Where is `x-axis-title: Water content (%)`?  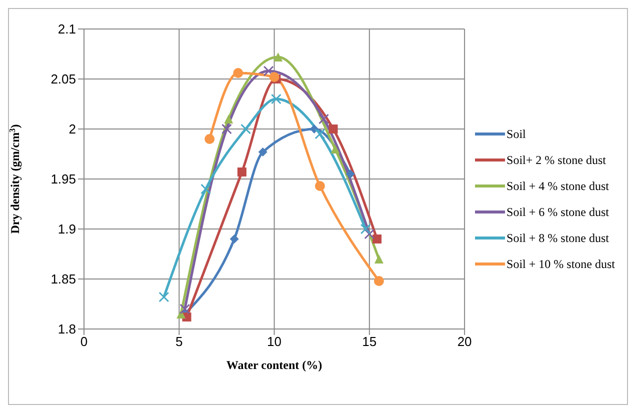
x-axis-title: Water content (%) is located at coordinates (274, 365).